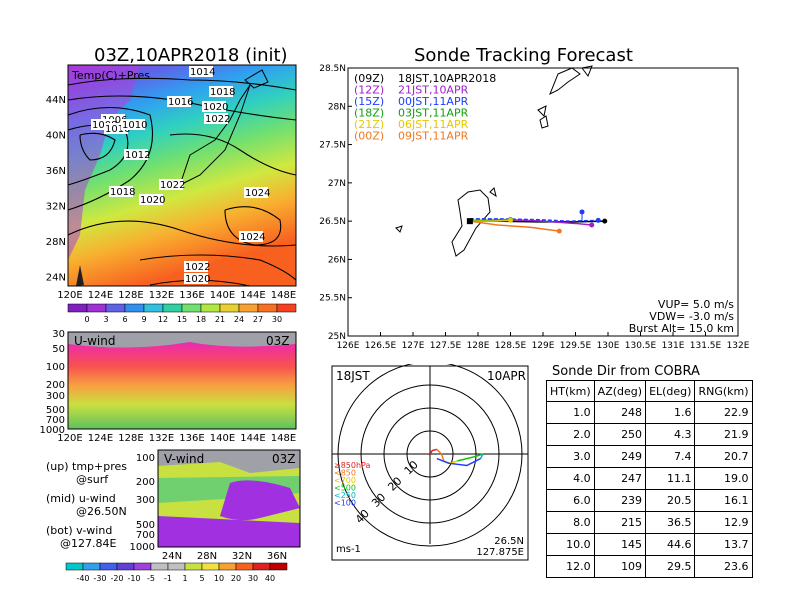  Describe the element at coordinates (570, 500) in the screenshot. I see `sonde-cell: 6.0` at that location.